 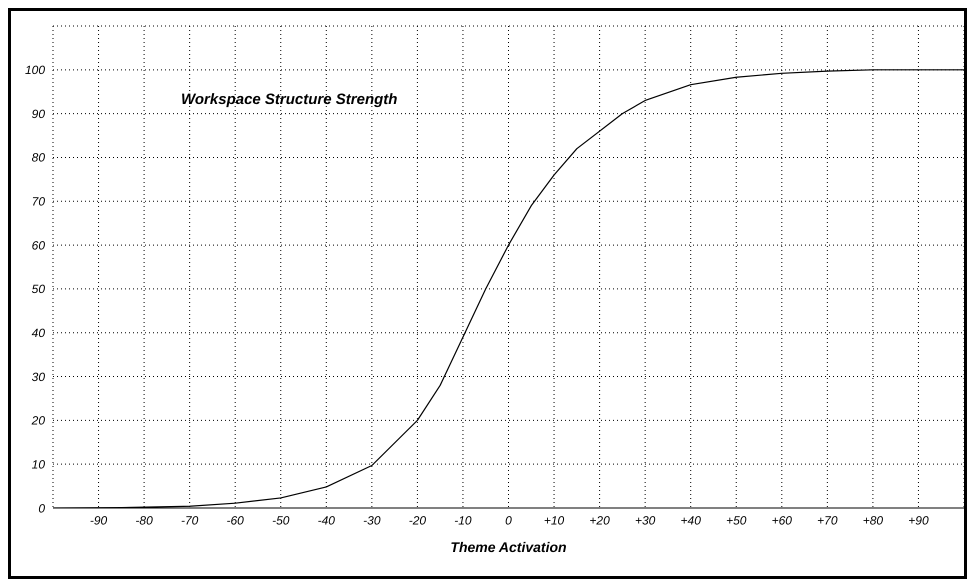 What do you see at coordinates (35, 70) in the screenshot?
I see `y-tick-label: 100` at bounding box center [35, 70].